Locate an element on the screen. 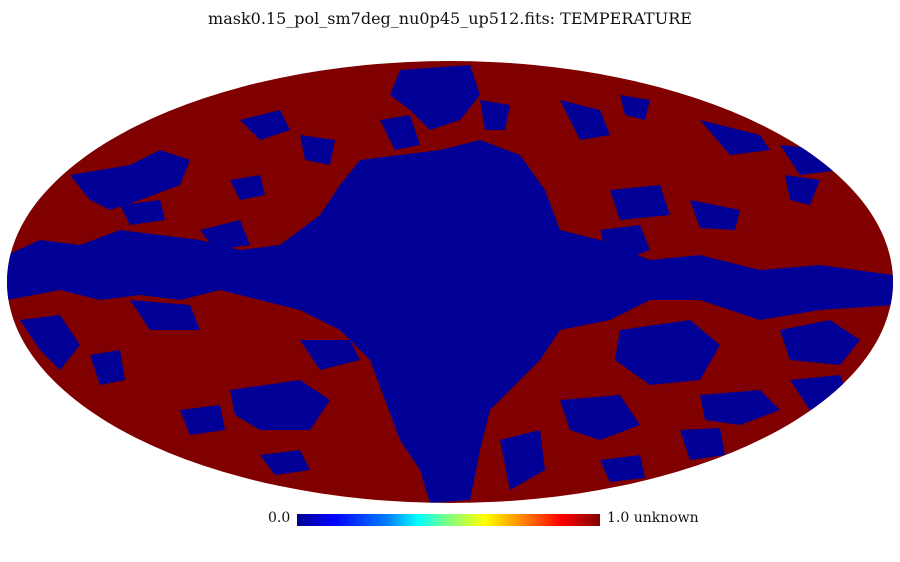 This screenshot has height=562, width=900. colorbar is located at coordinates (448, 520).